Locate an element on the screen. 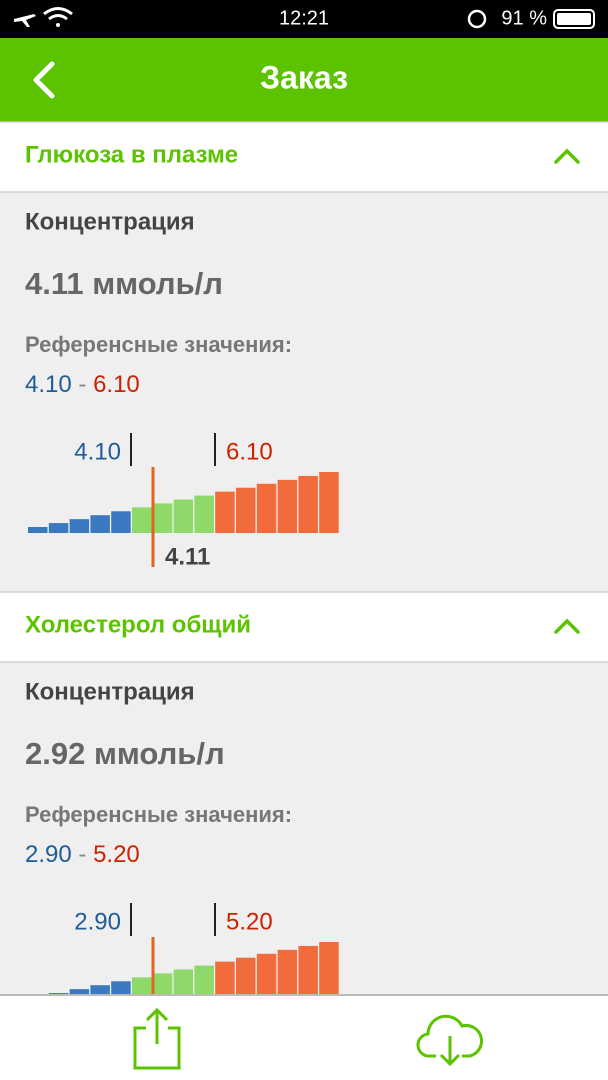 This screenshot has height=1080, width=608. value-number: 4.11 is located at coordinates (54, 283).